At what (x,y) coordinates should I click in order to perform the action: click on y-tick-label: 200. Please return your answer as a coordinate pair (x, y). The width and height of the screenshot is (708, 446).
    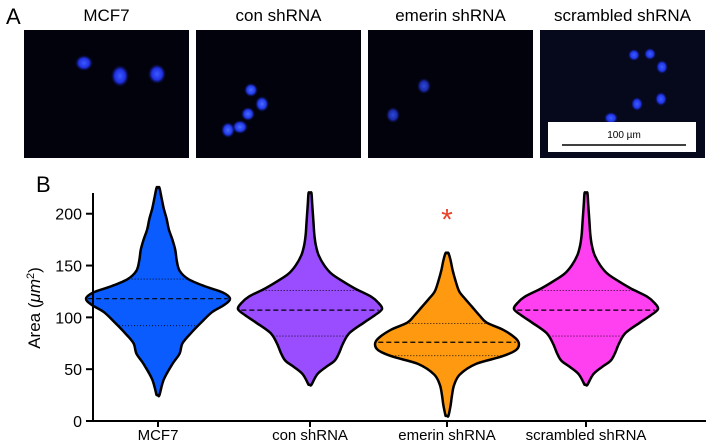
    Looking at the image, I should click on (68, 215).